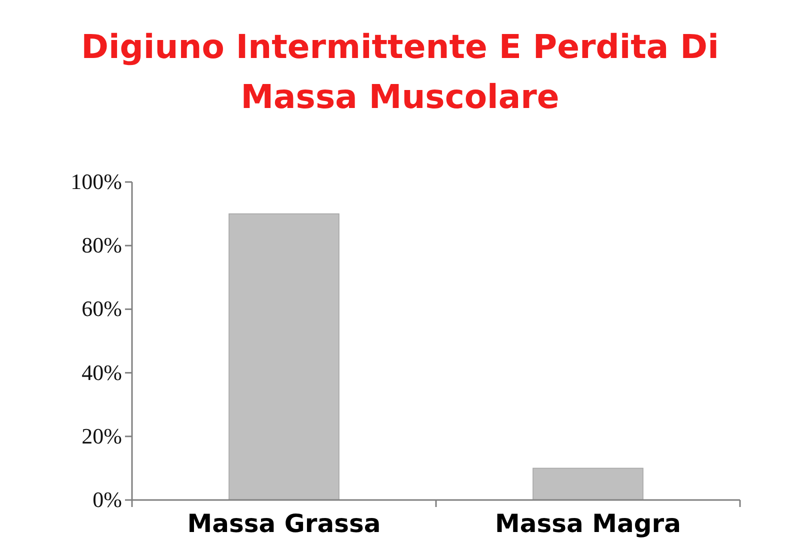  What do you see at coordinates (102, 309) in the screenshot?
I see `y-tick-label: 60%` at bounding box center [102, 309].